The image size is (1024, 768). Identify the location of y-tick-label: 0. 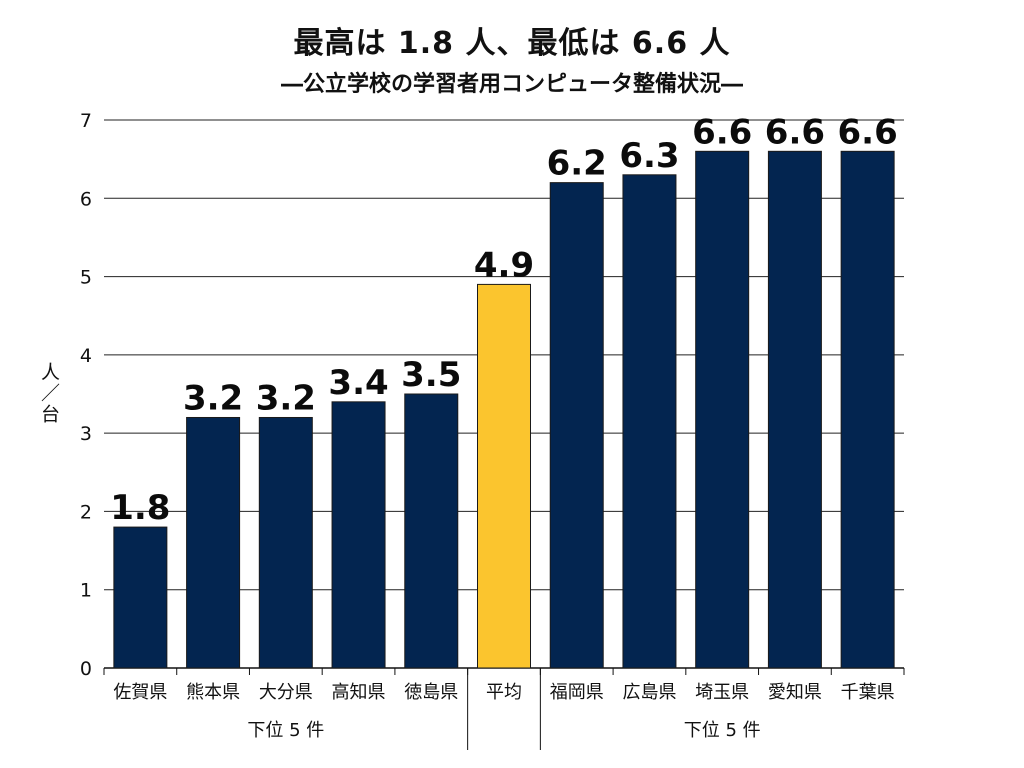
(86, 669).